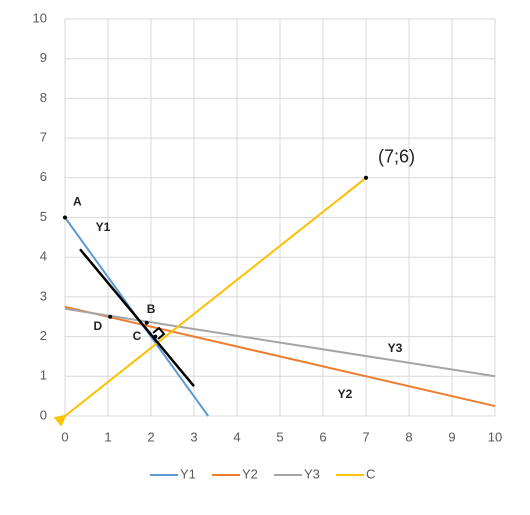 The height and width of the screenshot is (515, 530). What do you see at coordinates (43, 57) in the screenshot?
I see `y-tick-label: 9` at bounding box center [43, 57].